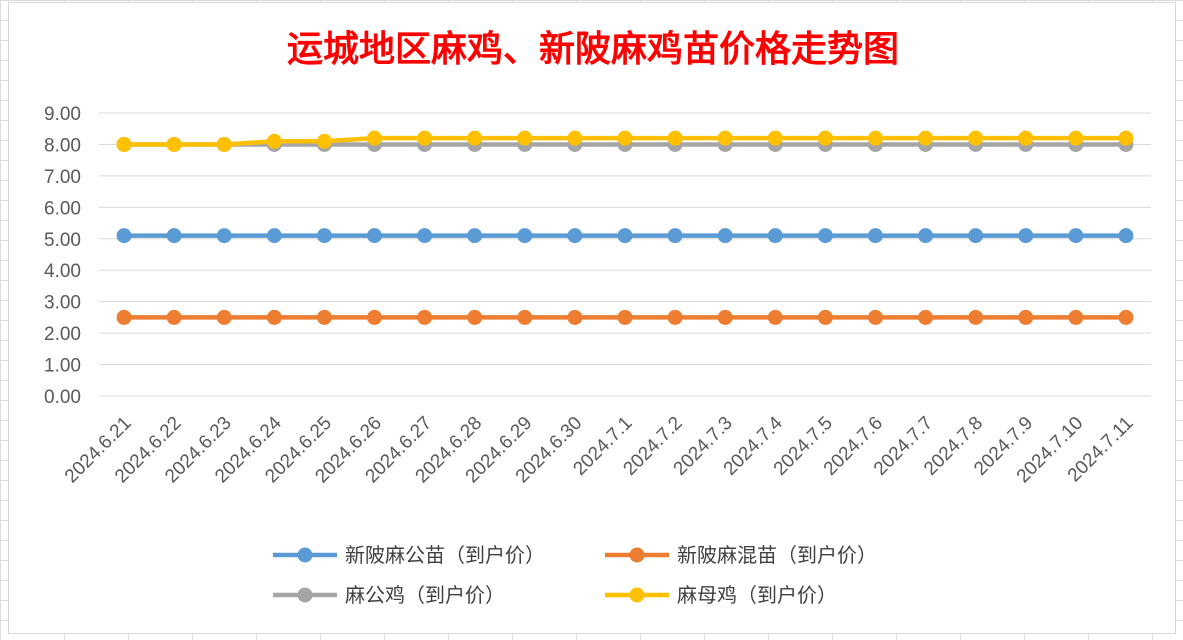  What do you see at coordinates (757, 595) in the screenshot?
I see `legend-label: 麻母鸡（到户价）` at bounding box center [757, 595].